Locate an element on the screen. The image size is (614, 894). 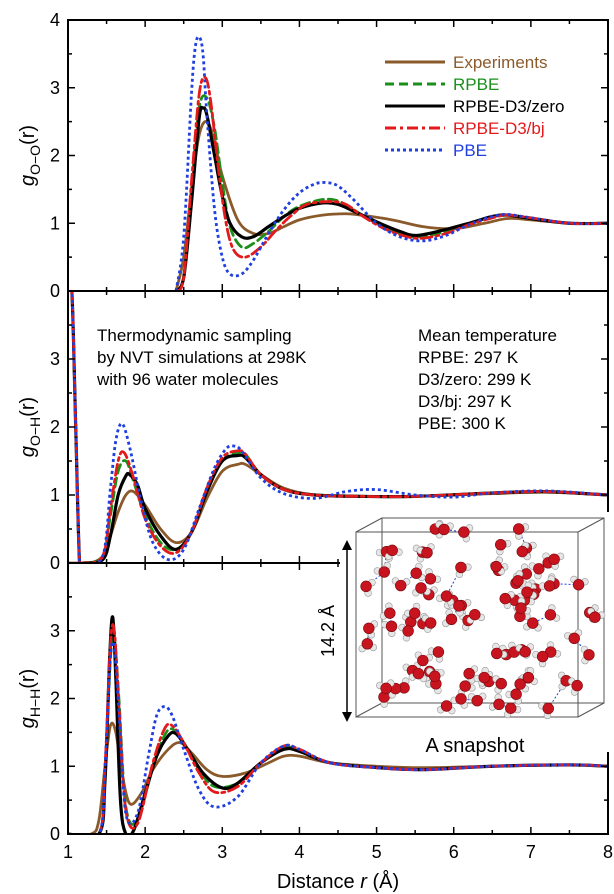
x-axis-label: Distance r (Å) is located at coordinates (338, 881).